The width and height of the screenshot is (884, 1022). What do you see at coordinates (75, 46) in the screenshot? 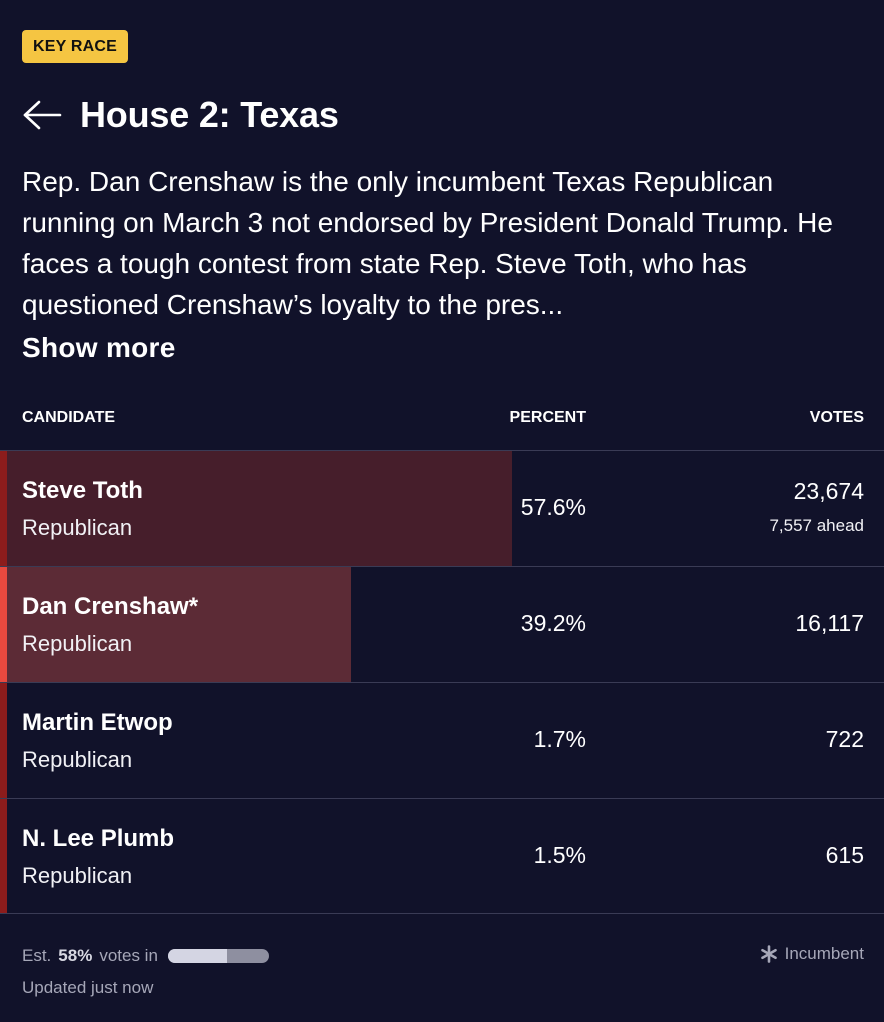
I see `key-race-badge: KEY RACE` at bounding box center [75, 46].